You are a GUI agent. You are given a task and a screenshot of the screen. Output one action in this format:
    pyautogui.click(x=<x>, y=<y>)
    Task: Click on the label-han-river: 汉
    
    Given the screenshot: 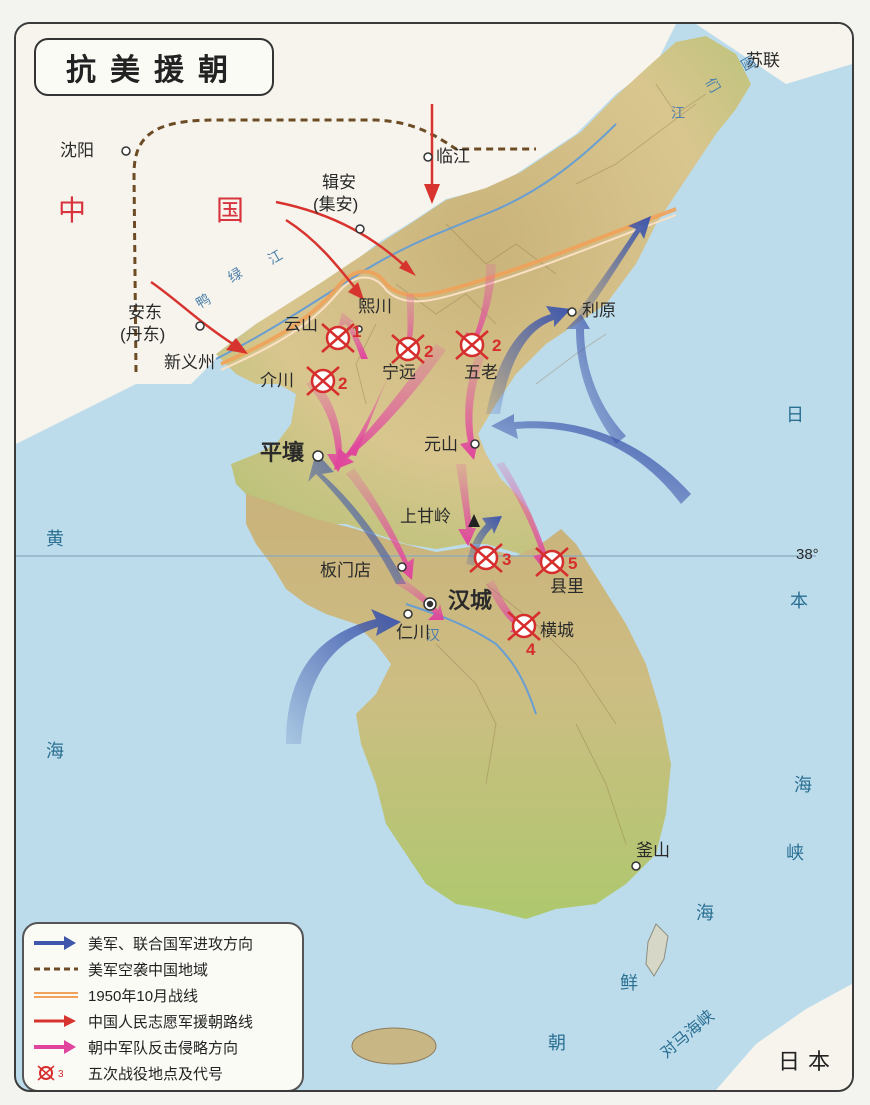 What is the action you would take?
    pyautogui.click(x=433, y=635)
    